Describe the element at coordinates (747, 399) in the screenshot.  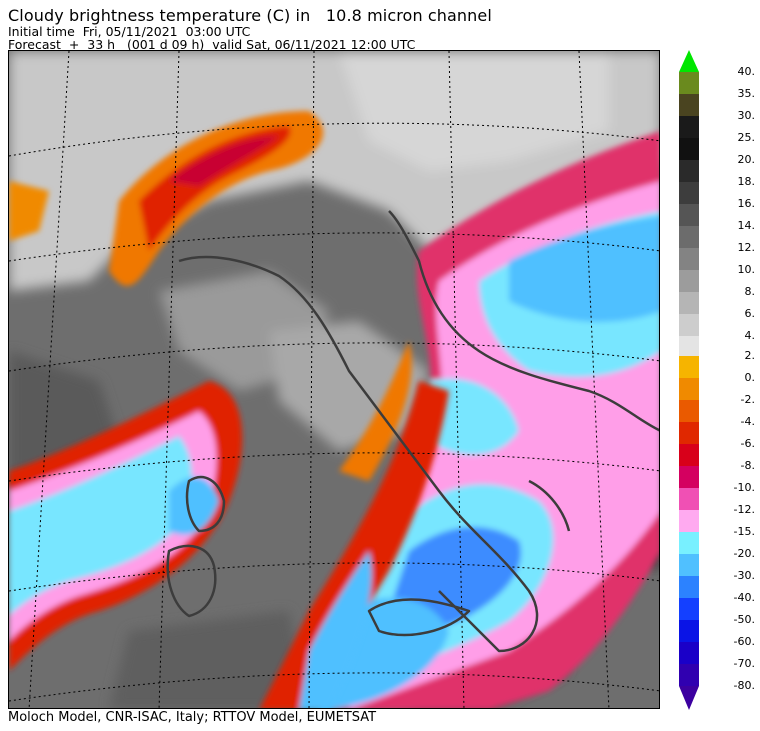
I see `legend-label: -2.` at that location.